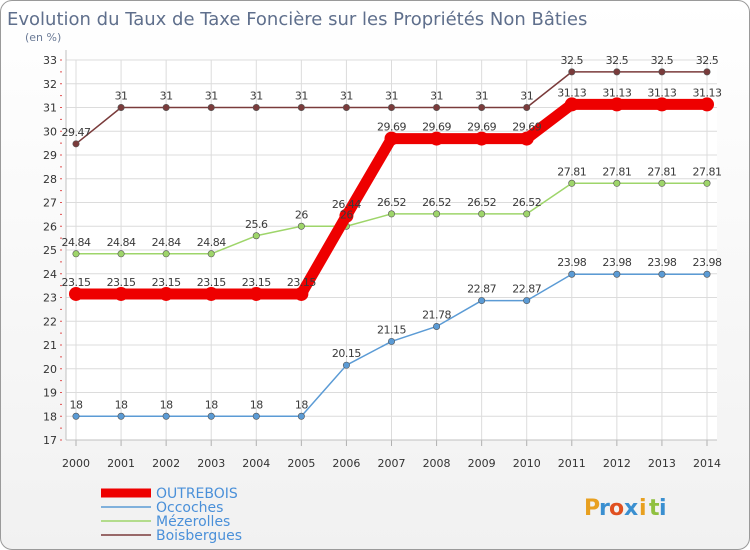  I want to click on x-tick-label: 2008, so click(437, 463).